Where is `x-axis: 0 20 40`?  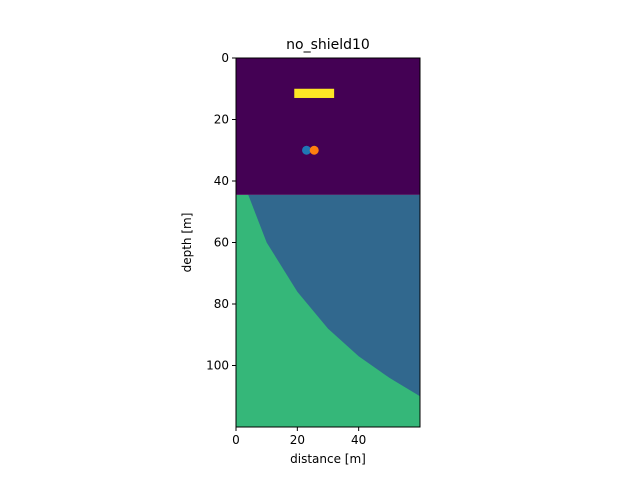
x-axis: 0 20 40 is located at coordinates (299, 437).